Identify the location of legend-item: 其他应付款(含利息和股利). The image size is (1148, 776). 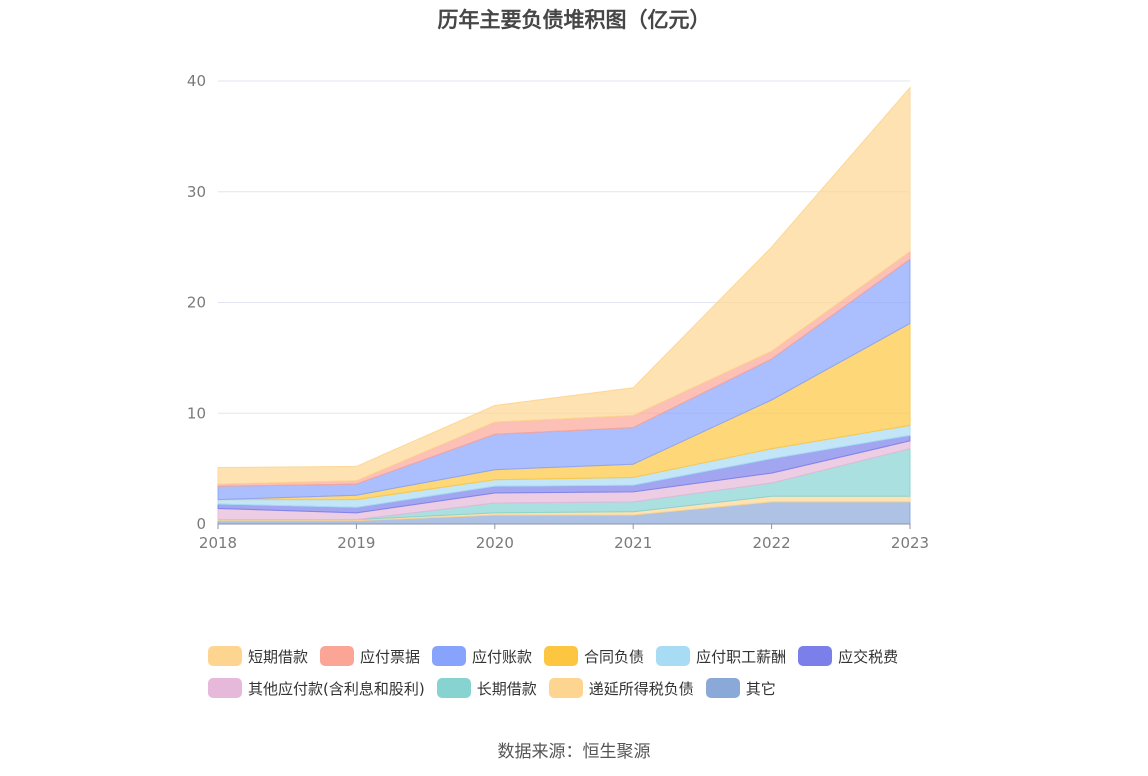
(316, 688).